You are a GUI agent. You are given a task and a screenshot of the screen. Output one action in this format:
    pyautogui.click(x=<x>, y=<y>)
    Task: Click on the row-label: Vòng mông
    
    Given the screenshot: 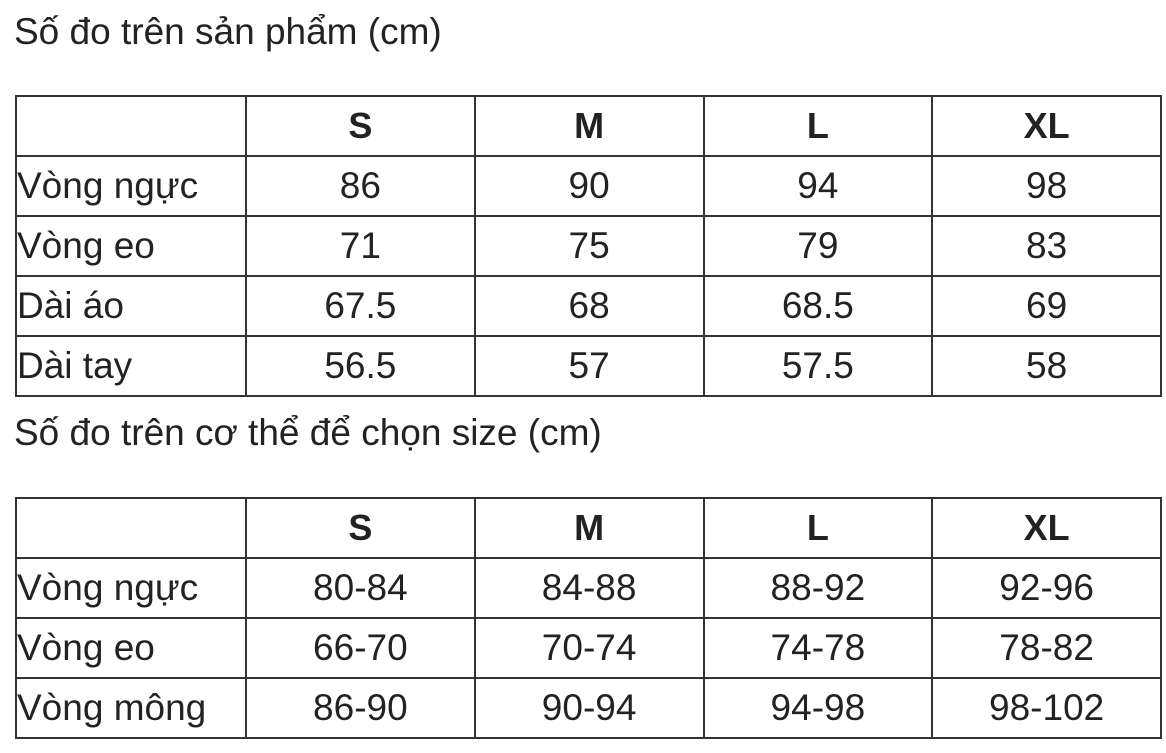 What is the action you would take?
    pyautogui.click(x=131, y=708)
    